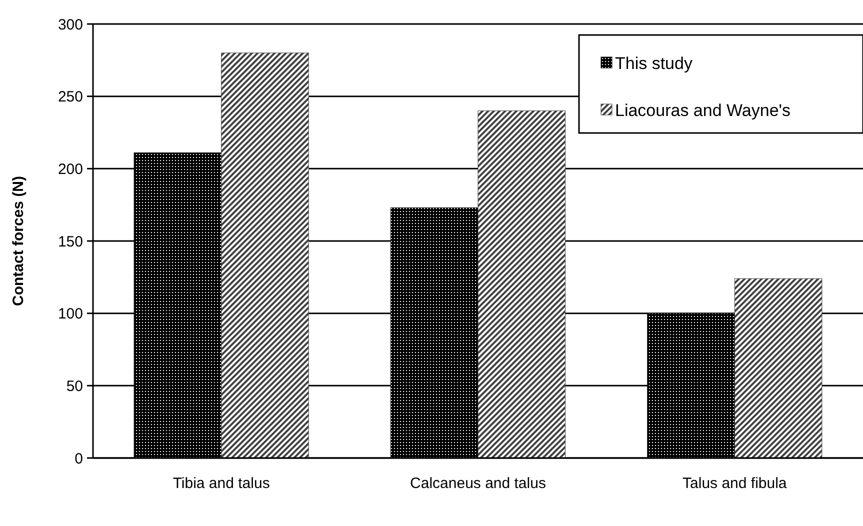  What do you see at coordinates (221, 483) in the screenshot?
I see `x-tick-label: Tibia and talus` at bounding box center [221, 483].